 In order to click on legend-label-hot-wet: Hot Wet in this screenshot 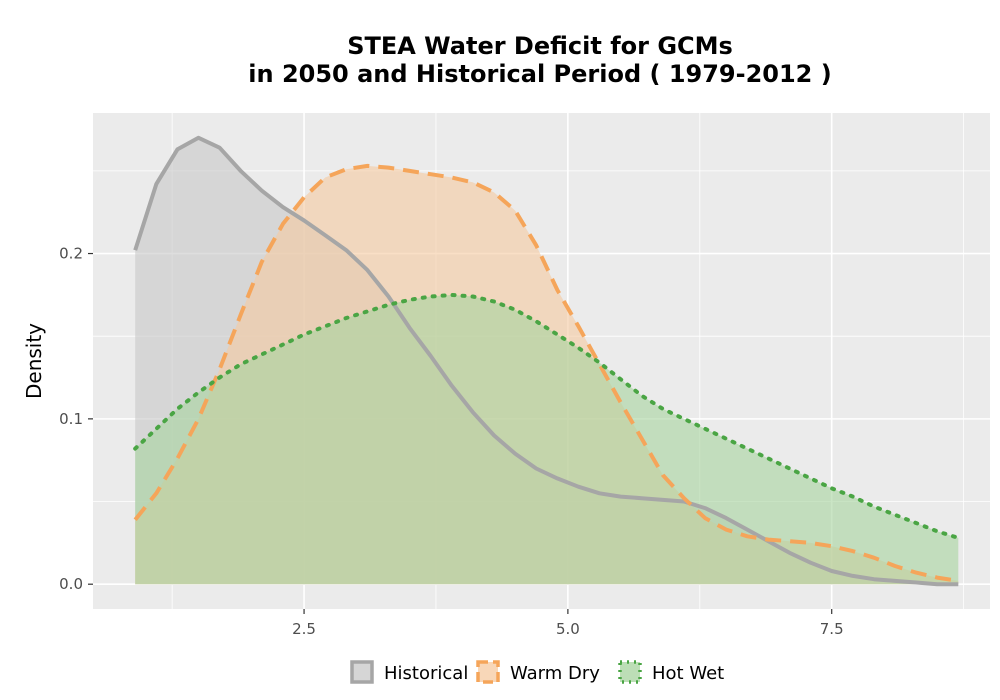, I will do `click(688, 673)`.